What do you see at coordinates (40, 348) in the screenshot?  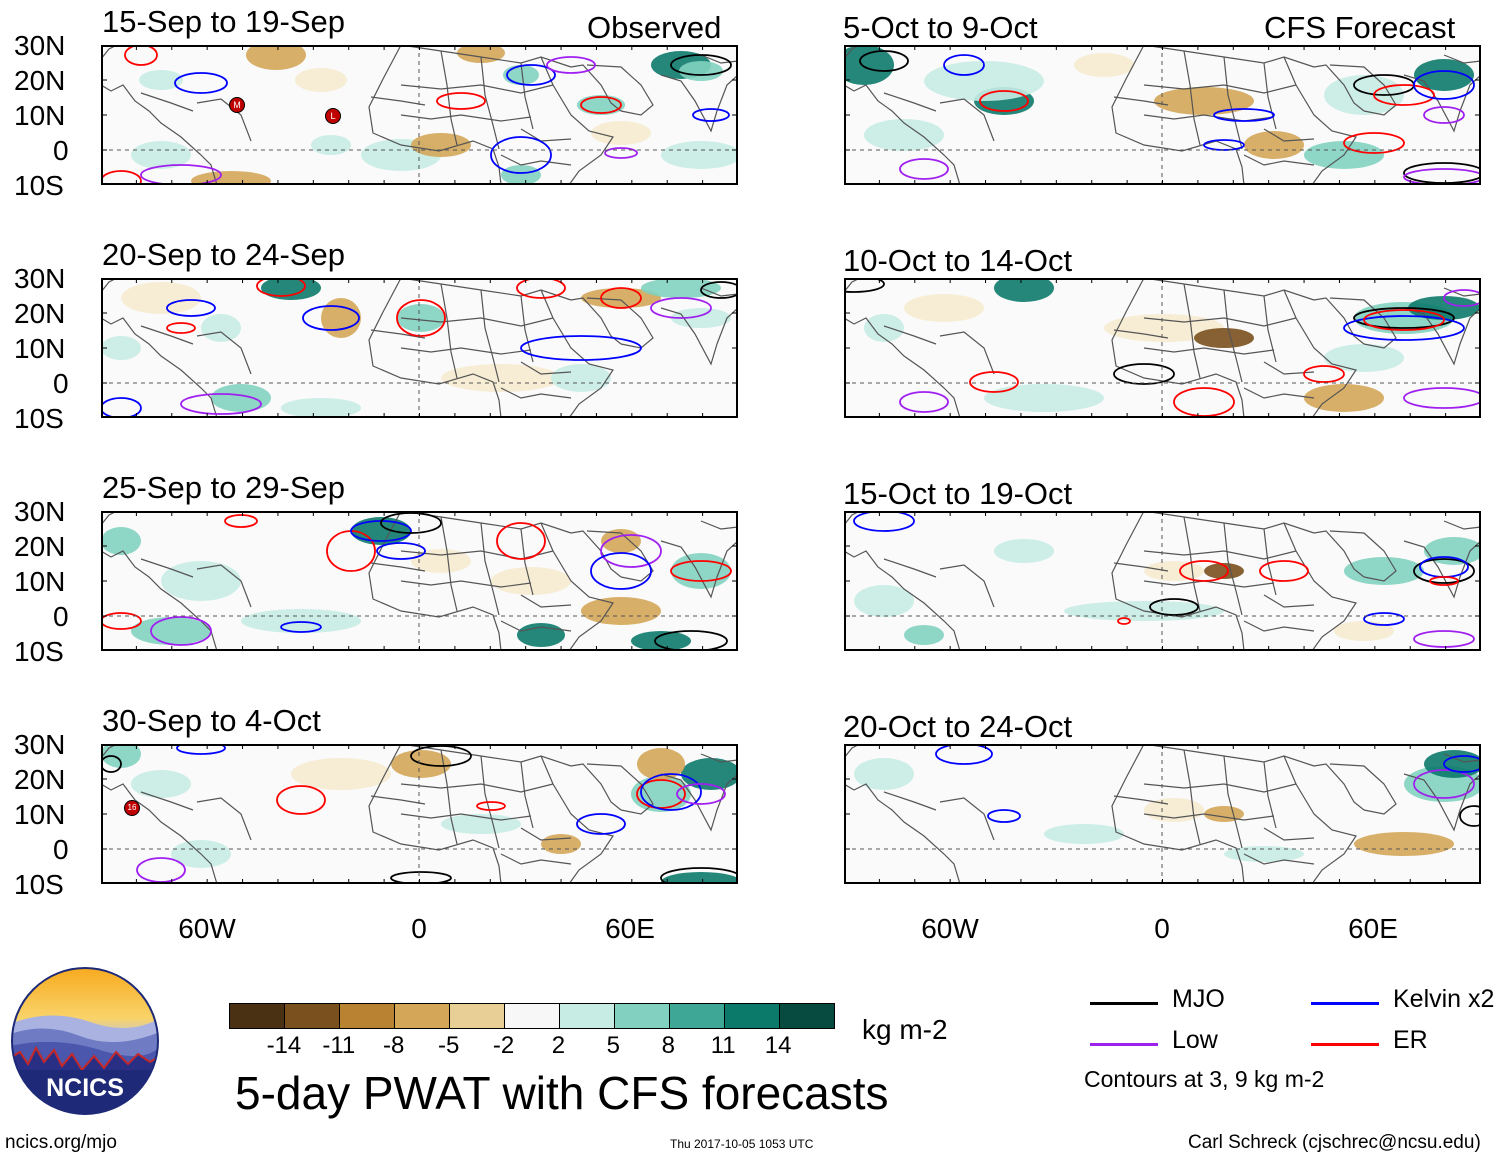 I see `lat-label-10n: 10N` at bounding box center [40, 348].